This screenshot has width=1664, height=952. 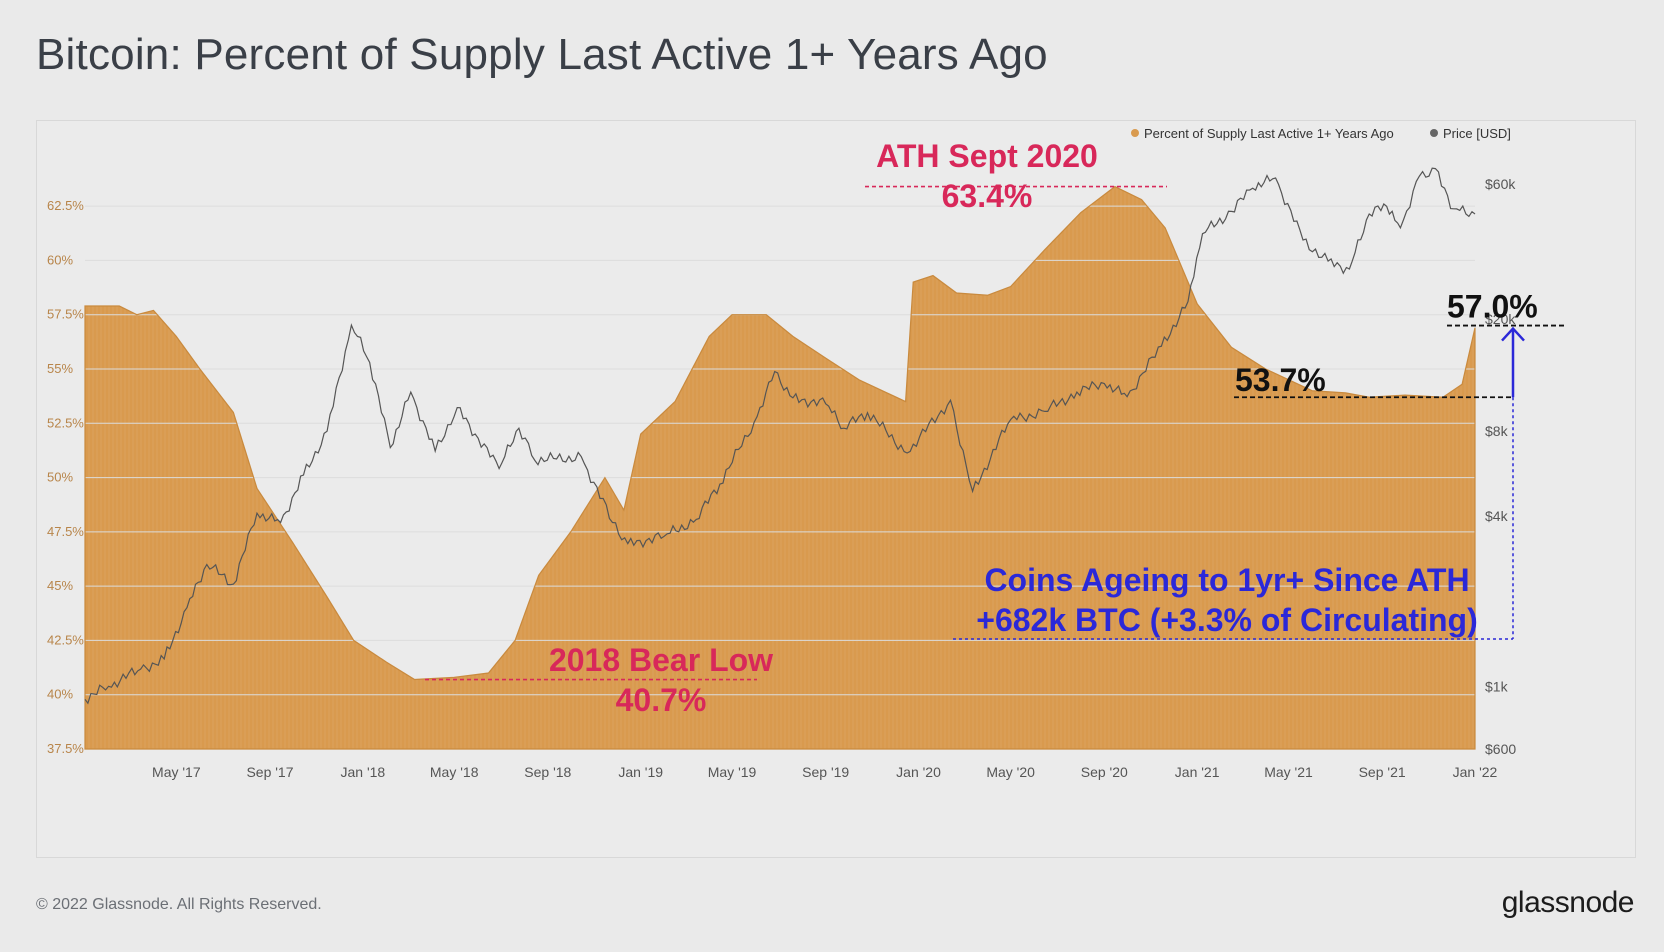 I want to click on right-tick-label: $20k, so click(x=1500, y=319).